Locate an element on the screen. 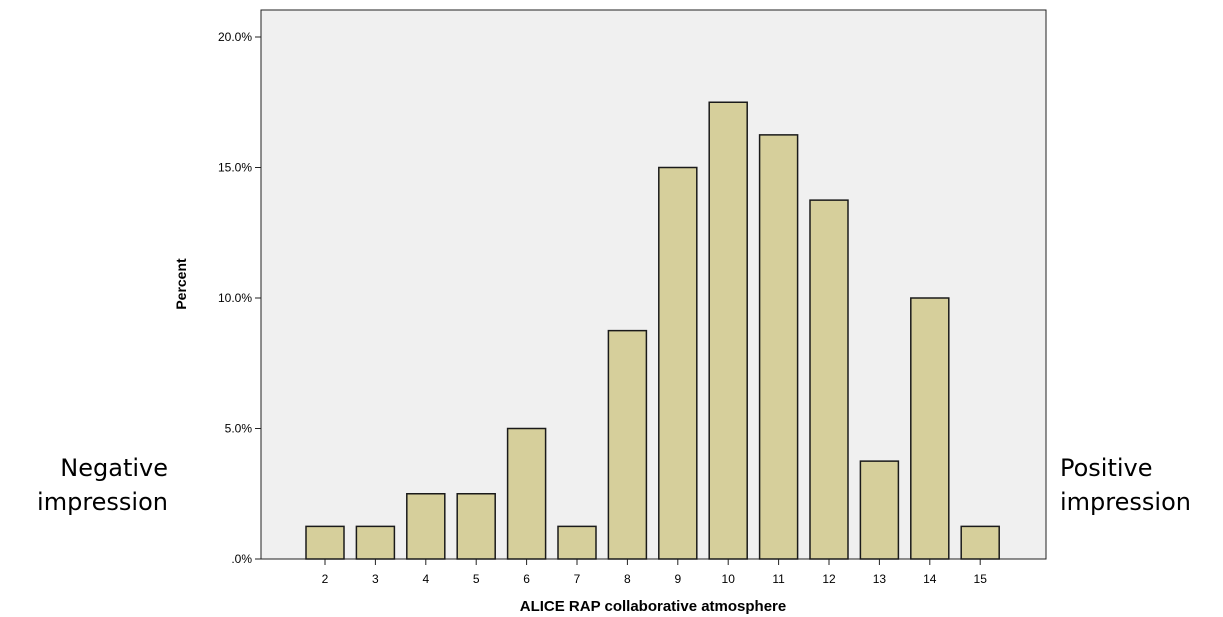  x-axis-label: ALICE RAP collaborative atmosphere is located at coordinates (653, 606).